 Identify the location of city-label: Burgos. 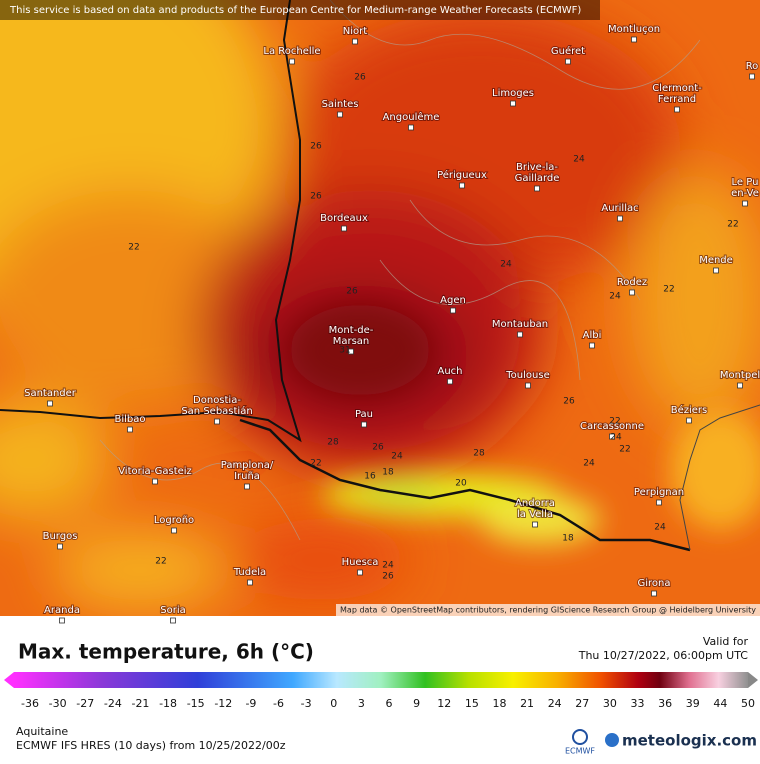
(60, 536).